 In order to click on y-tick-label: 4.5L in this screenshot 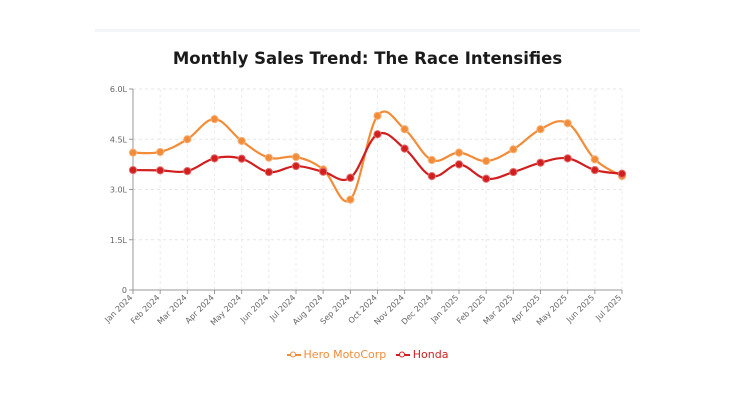, I will do `click(119, 139)`.